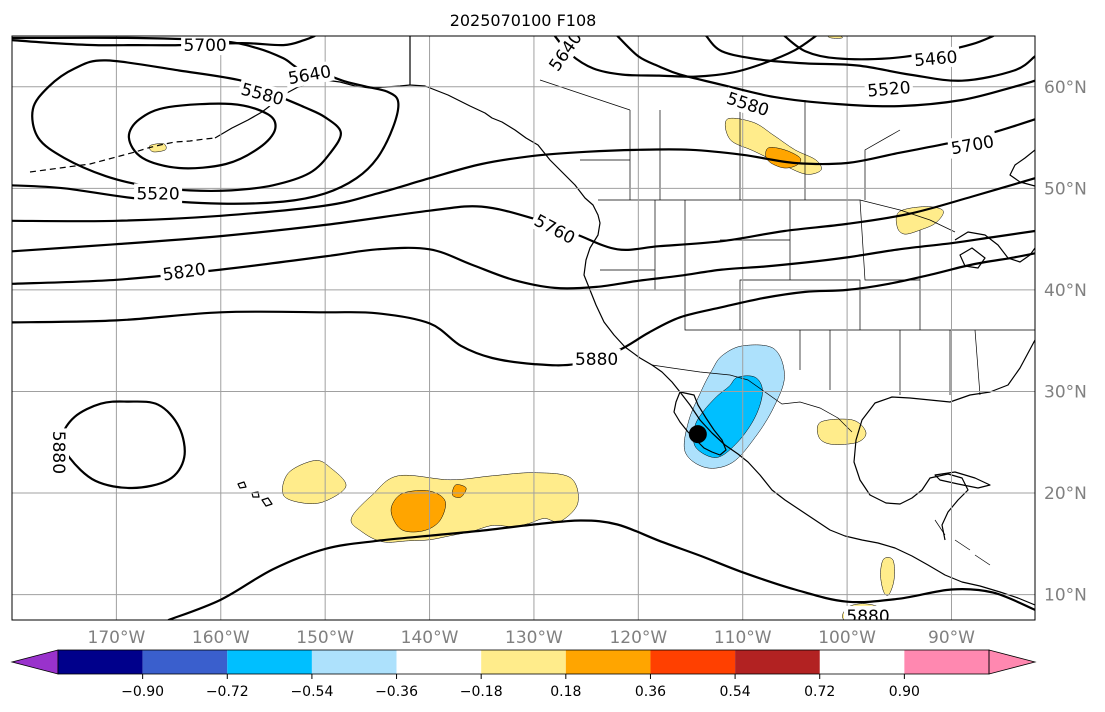 This screenshot has width=1105, height=712. Describe the element at coordinates (117, 638) in the screenshot. I see `lon-tick-label: 170°W` at that location.